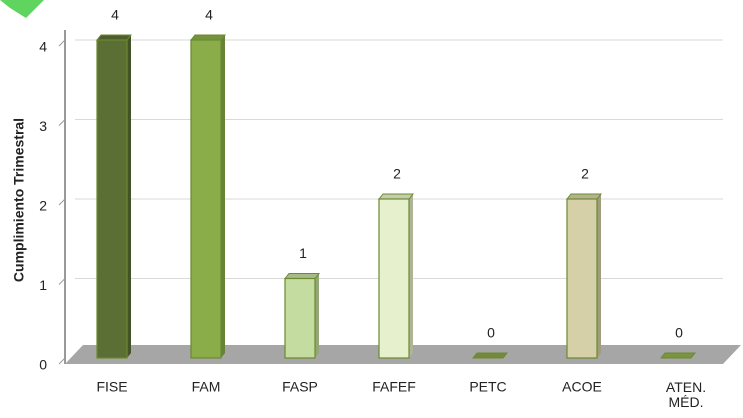 The width and height of the screenshot is (743, 418). Describe the element at coordinates (19, 200) in the screenshot. I see `y-axis-title: Cumplimiento Trimestral` at that location.